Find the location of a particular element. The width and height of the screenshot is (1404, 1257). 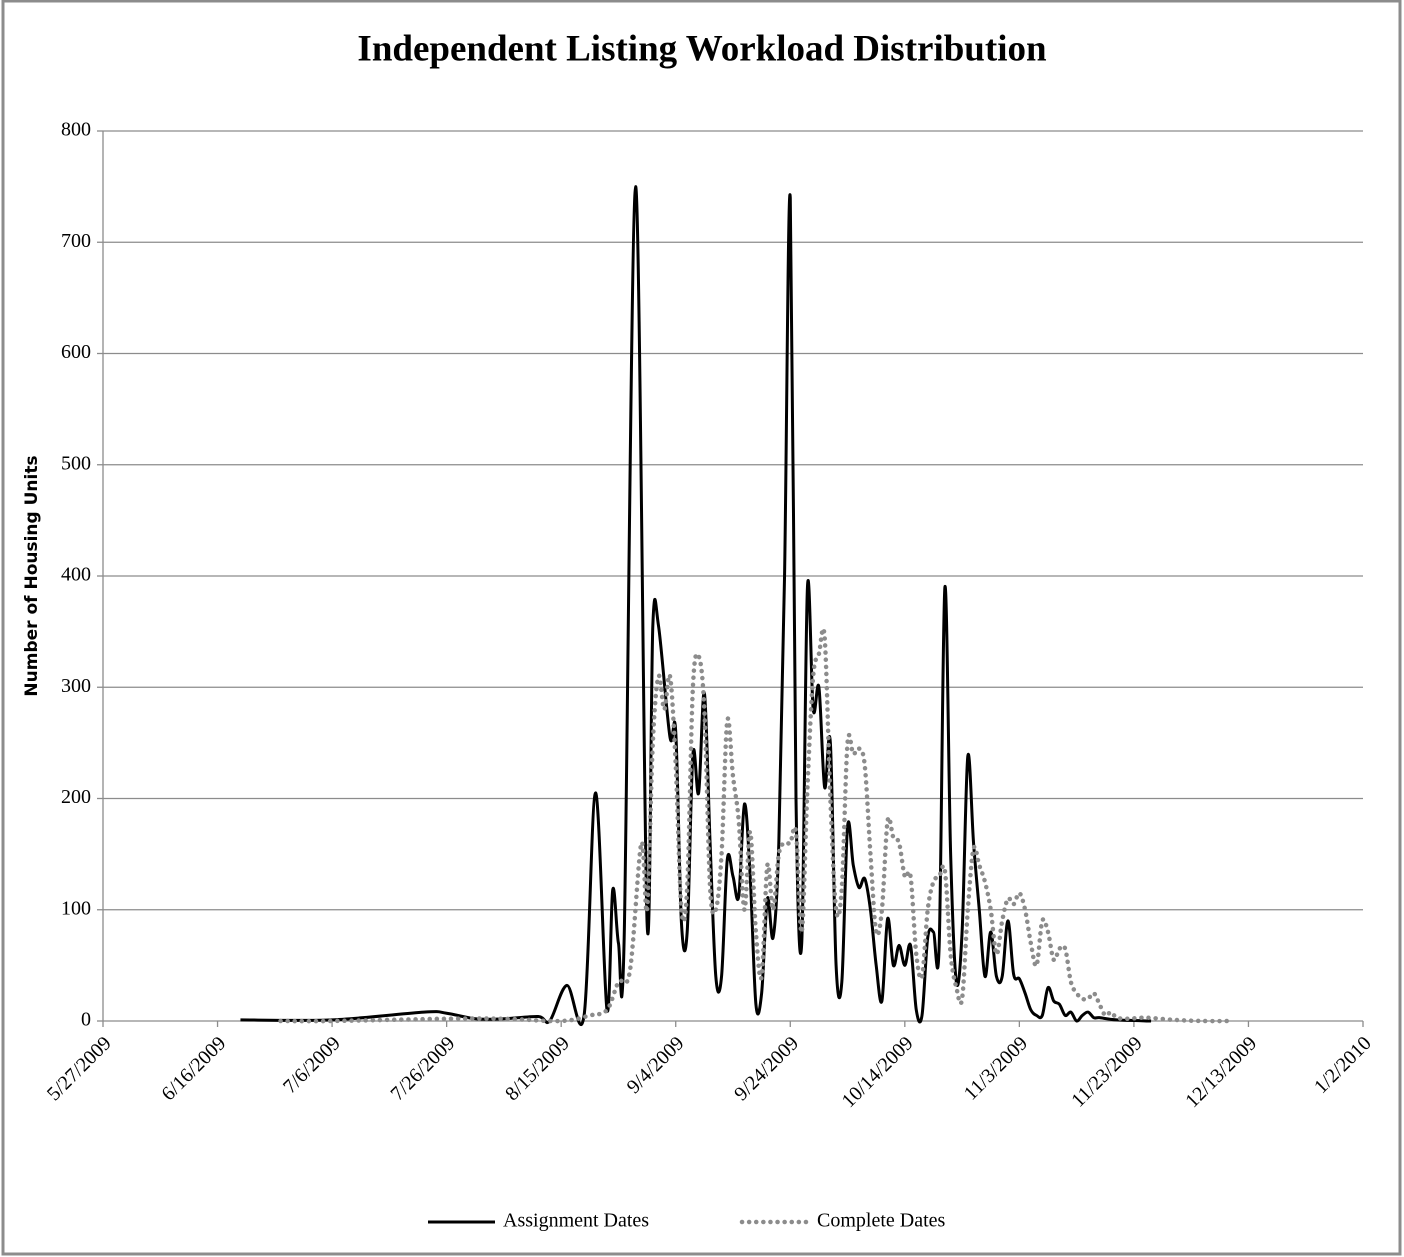

legend-label: Complete Dates is located at coordinates (881, 1221).